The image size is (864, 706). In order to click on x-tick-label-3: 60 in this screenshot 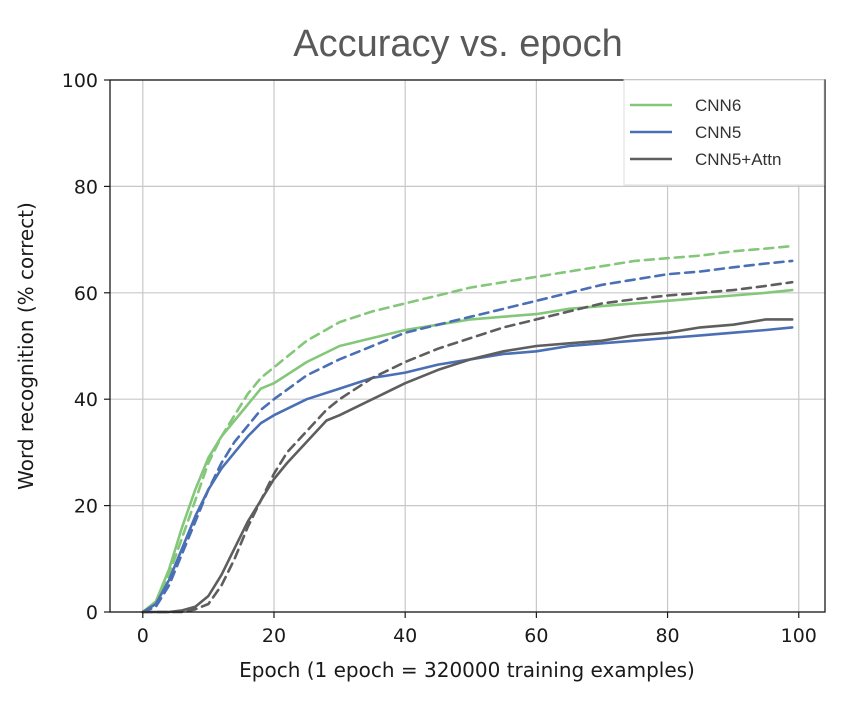, I will do `click(536, 636)`.